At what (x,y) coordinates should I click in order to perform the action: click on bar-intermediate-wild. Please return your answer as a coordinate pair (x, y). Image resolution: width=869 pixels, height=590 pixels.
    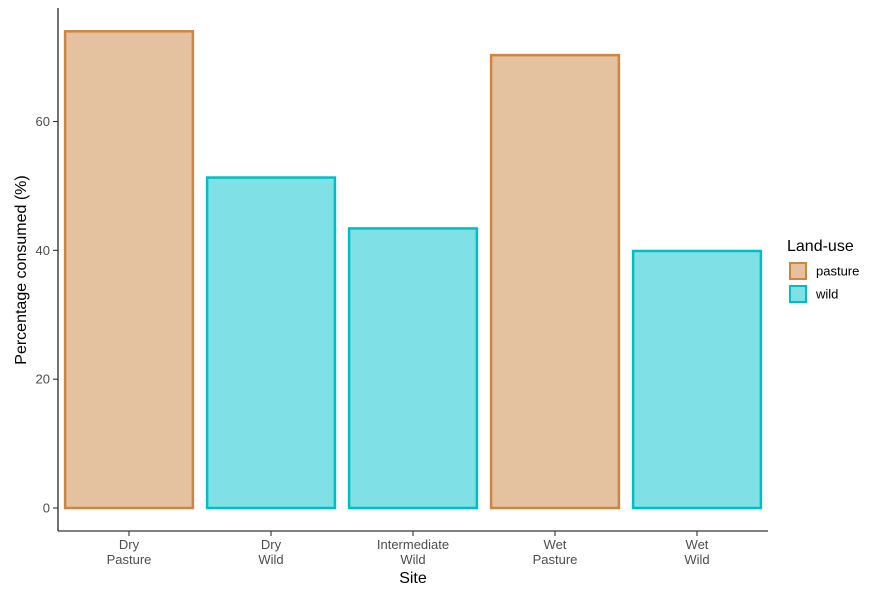
    Looking at the image, I should click on (413, 368).